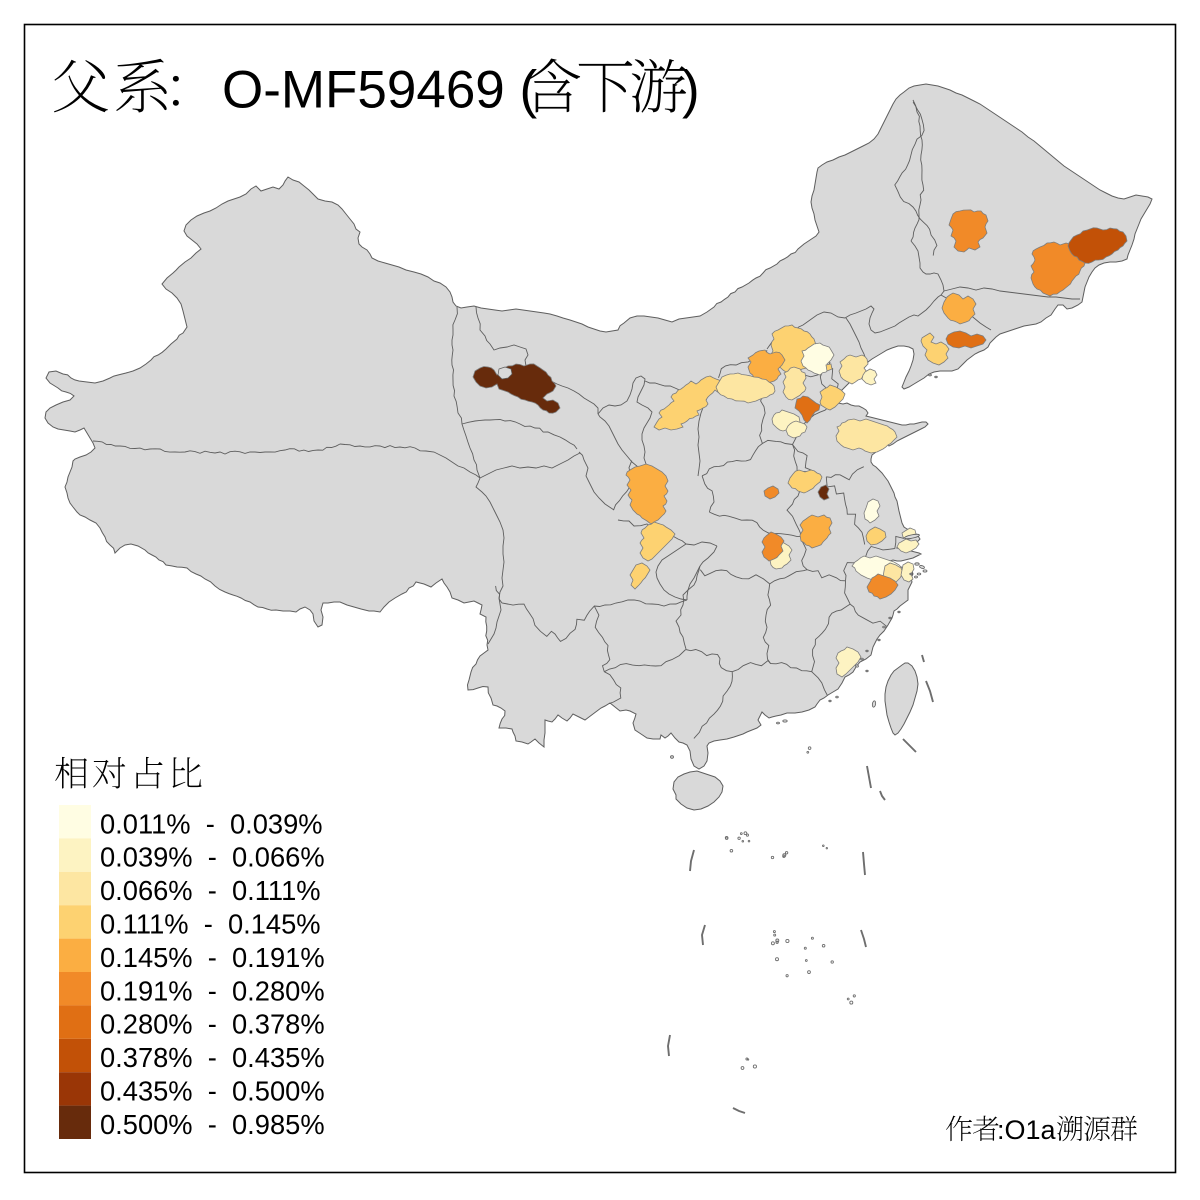 The image size is (1200, 1200). What do you see at coordinates (212, 990) in the screenshot?
I see `svg-text: 0.191% - 0.280%` at bounding box center [212, 990].